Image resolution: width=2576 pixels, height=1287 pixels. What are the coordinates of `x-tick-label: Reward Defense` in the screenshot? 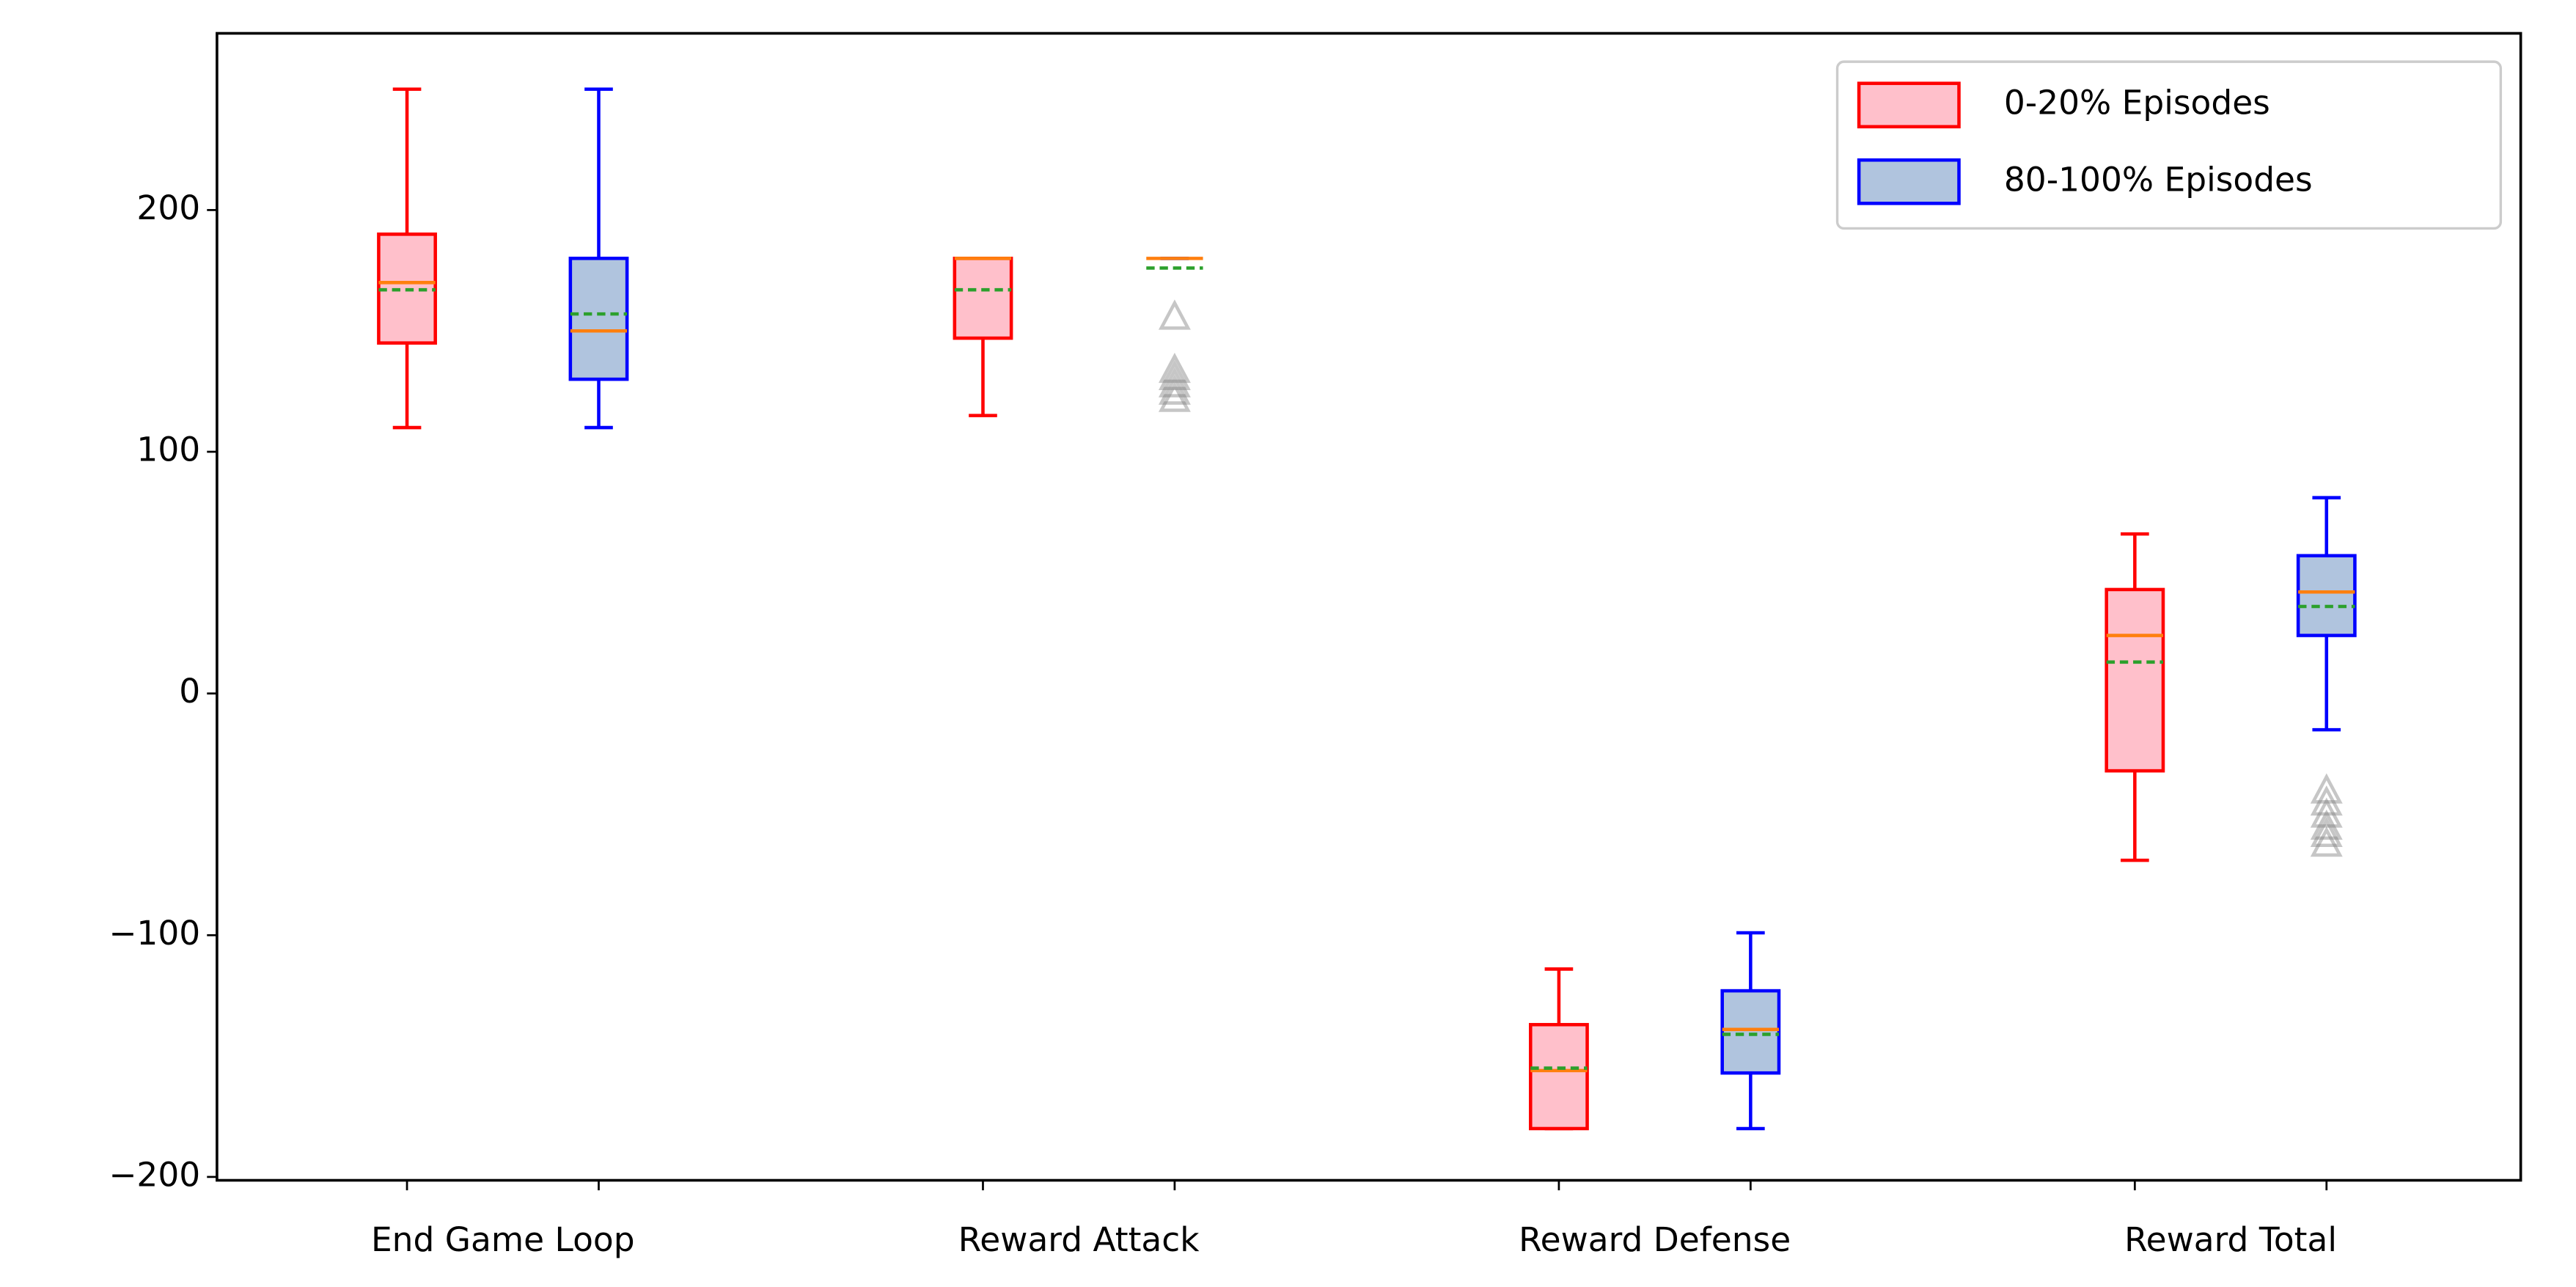 It's located at (1655, 1239).